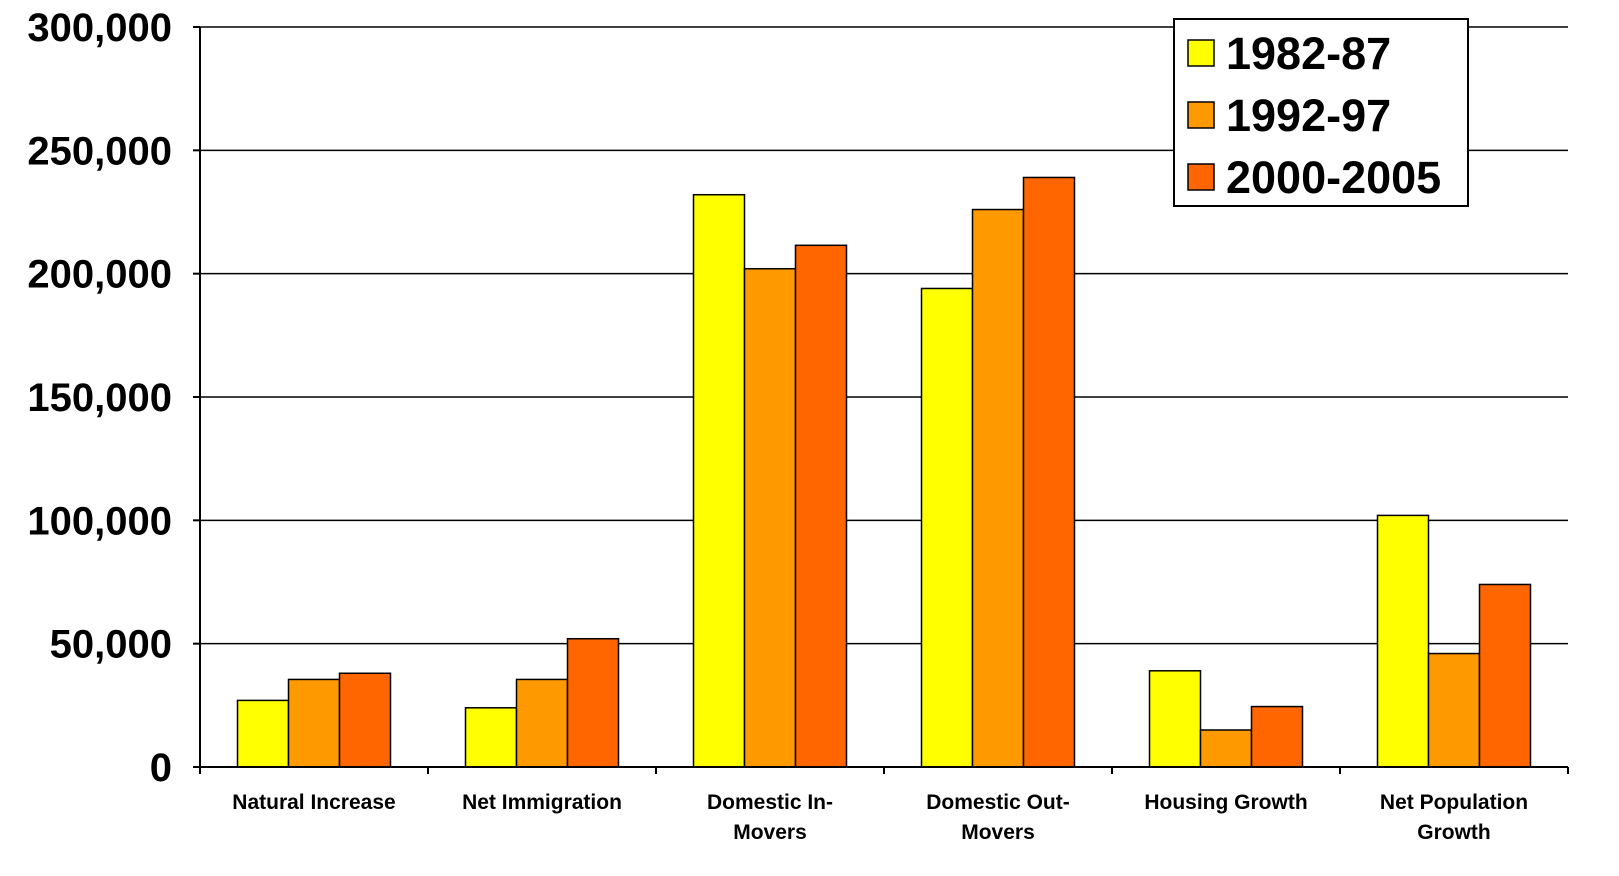  I want to click on y-tick-label: 250,000, so click(99, 151).